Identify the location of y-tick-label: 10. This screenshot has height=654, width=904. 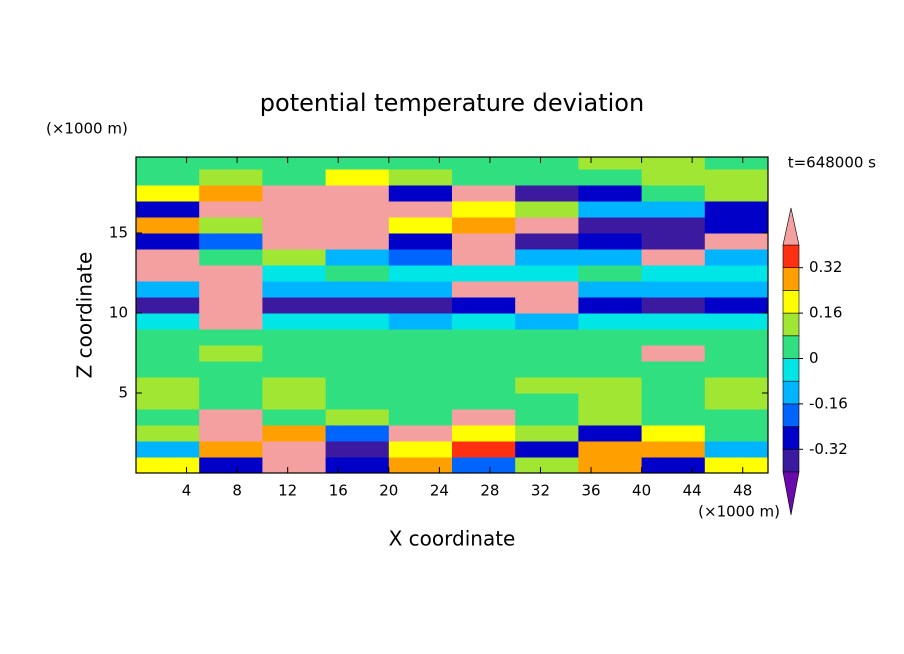
(118, 313).